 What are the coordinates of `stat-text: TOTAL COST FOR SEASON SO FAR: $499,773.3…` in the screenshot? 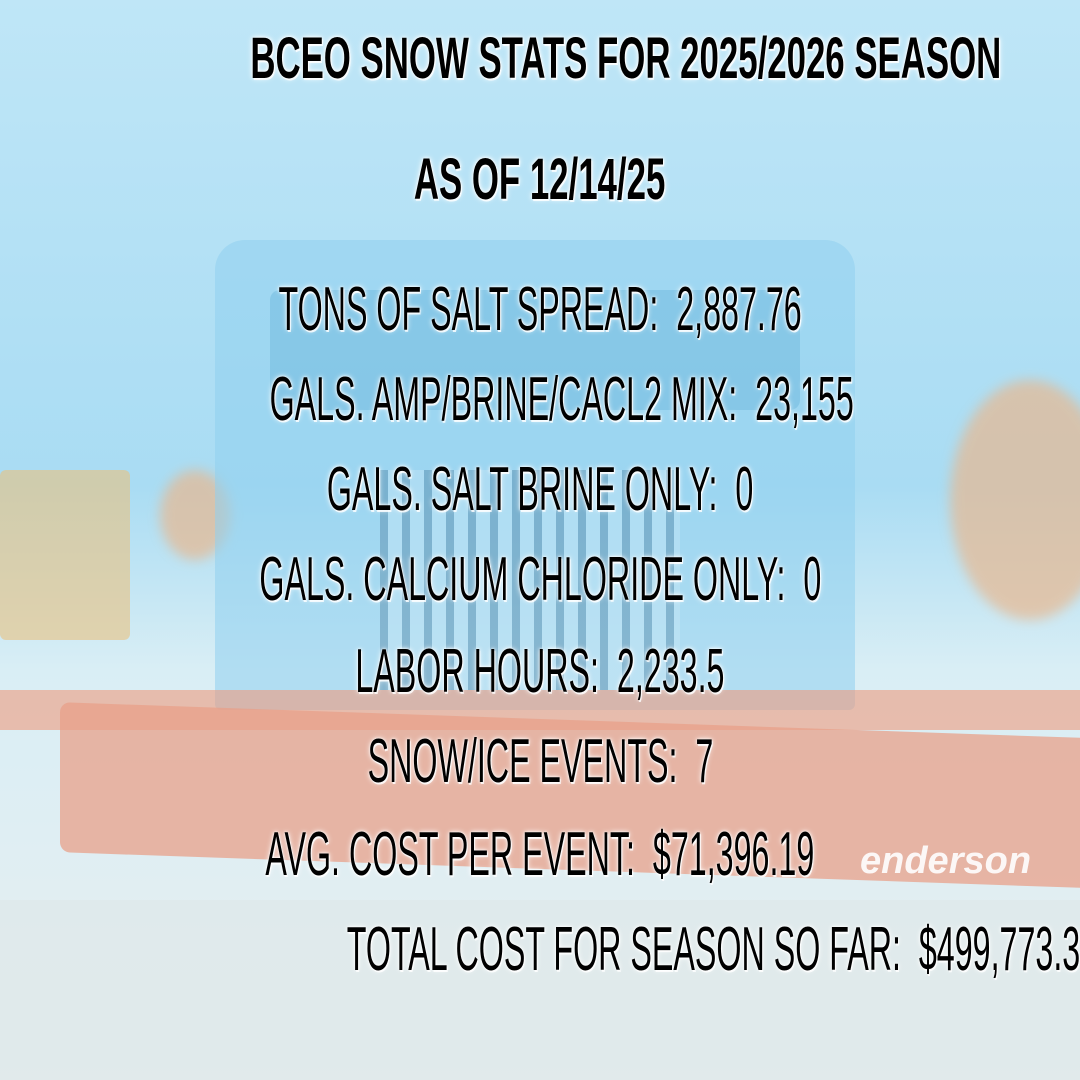 It's located at (713, 949).